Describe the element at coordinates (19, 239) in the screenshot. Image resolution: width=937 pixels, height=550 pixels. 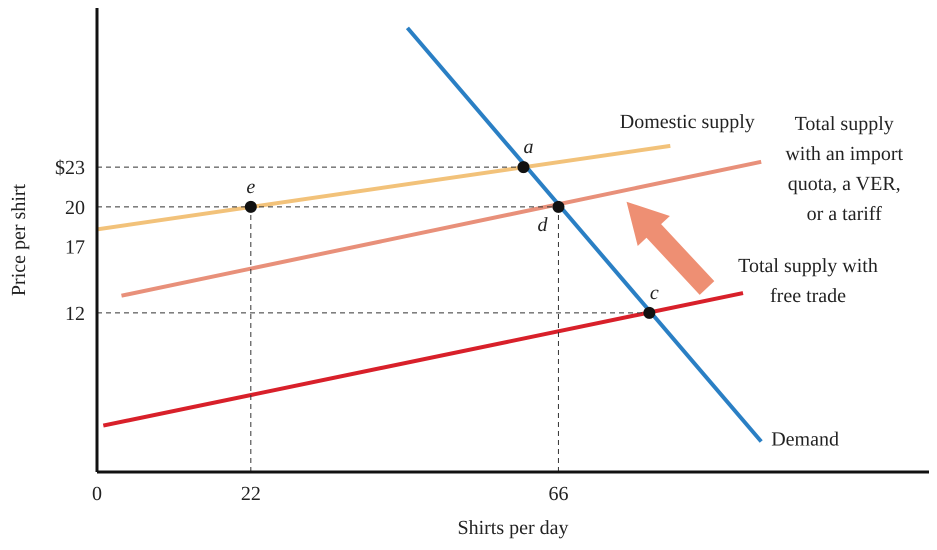
I see `y-axis-title: Price per shirt` at that location.